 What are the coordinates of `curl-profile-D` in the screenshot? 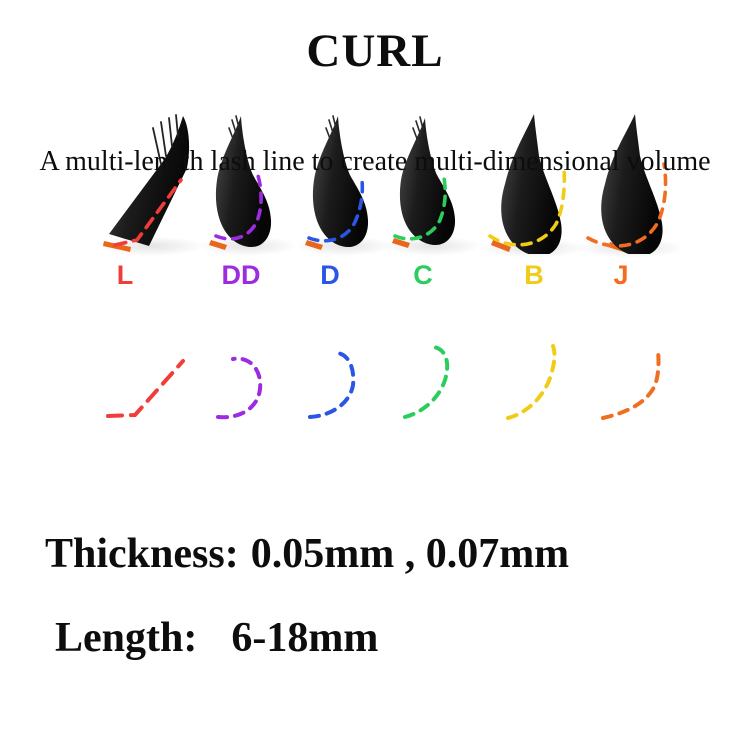 It's located at (332, 385).